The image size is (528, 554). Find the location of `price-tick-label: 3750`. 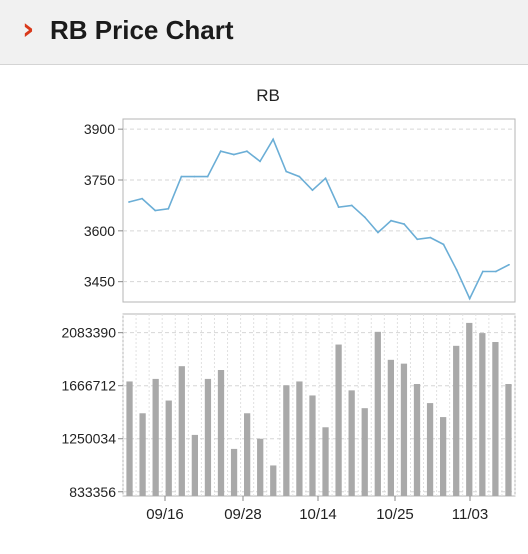

price-tick-label: 3750 is located at coordinates (99, 180).